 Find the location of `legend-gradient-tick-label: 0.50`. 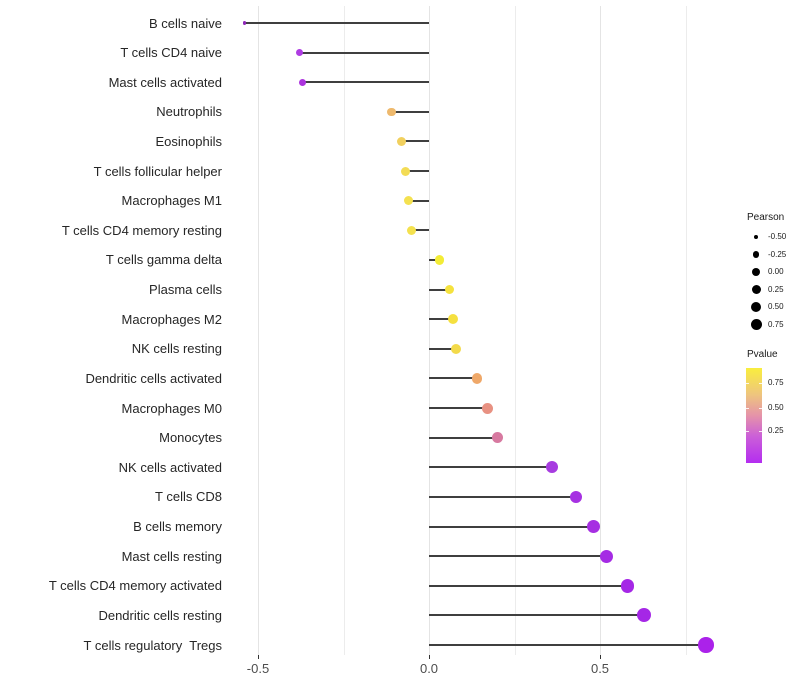

legend-gradient-tick-label: 0.50 is located at coordinates (776, 407).